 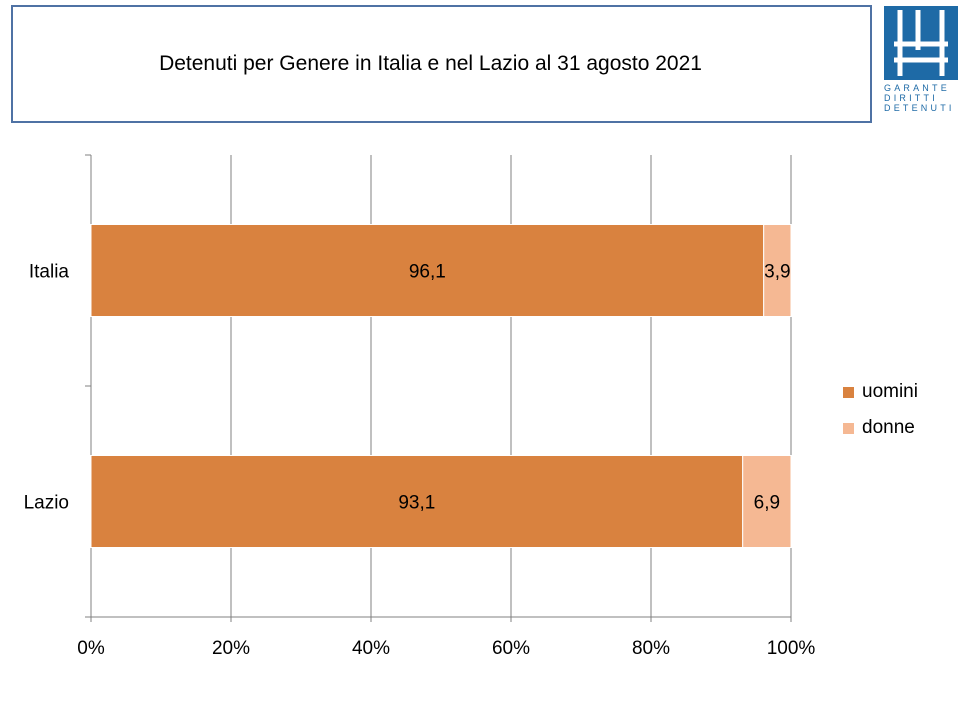 I want to click on legend: uomini donne, so click(x=880, y=410).